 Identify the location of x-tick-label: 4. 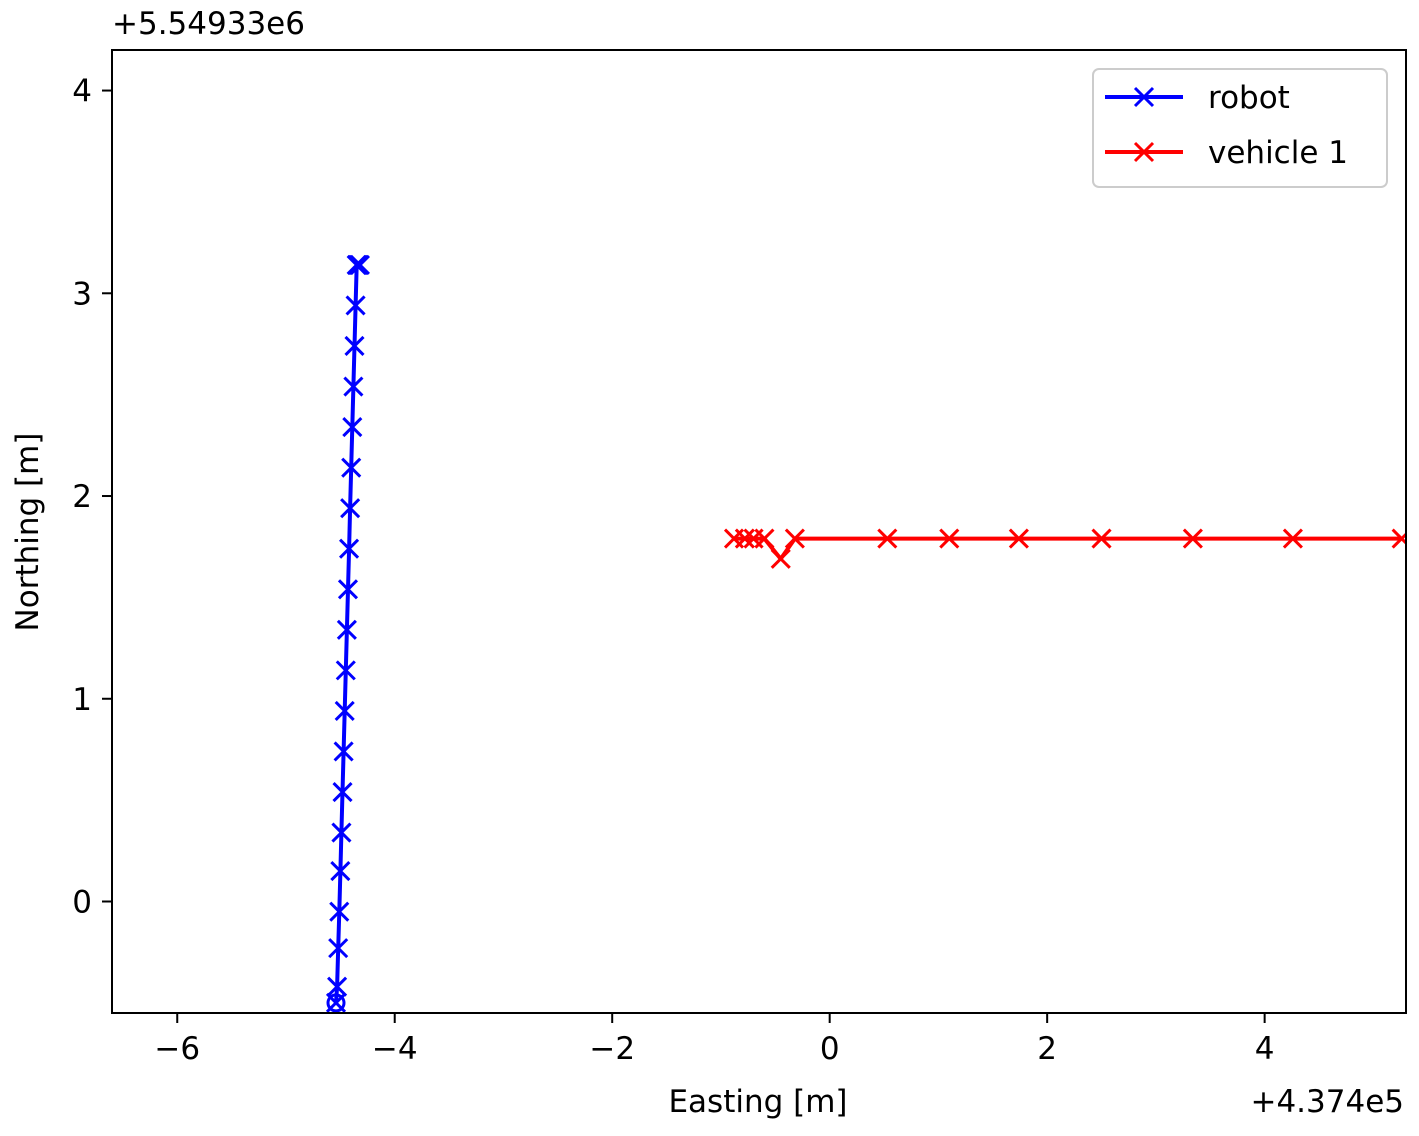
(1265, 1049).